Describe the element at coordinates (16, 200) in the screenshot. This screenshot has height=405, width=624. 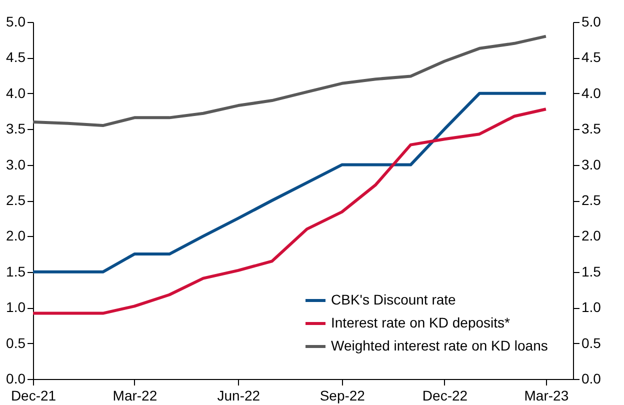
I see `y-tick-label: 2.5` at that location.